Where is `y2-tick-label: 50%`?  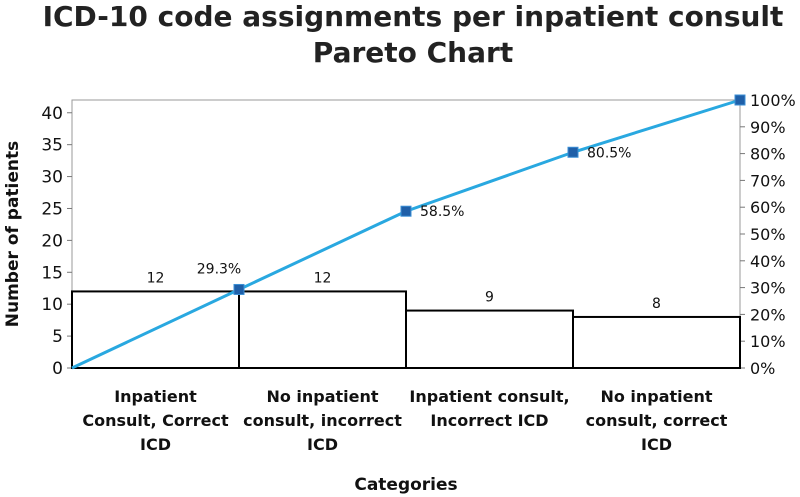 y2-tick-label: 50% is located at coordinates (768, 234).